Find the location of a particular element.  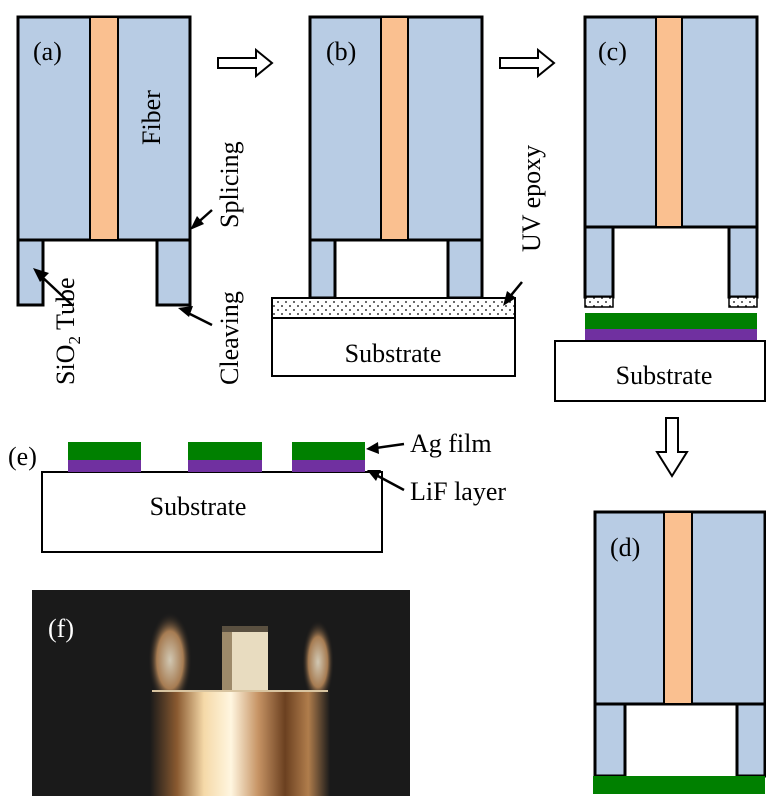

fiber-tip-shade is located at coordinates (227, 660).